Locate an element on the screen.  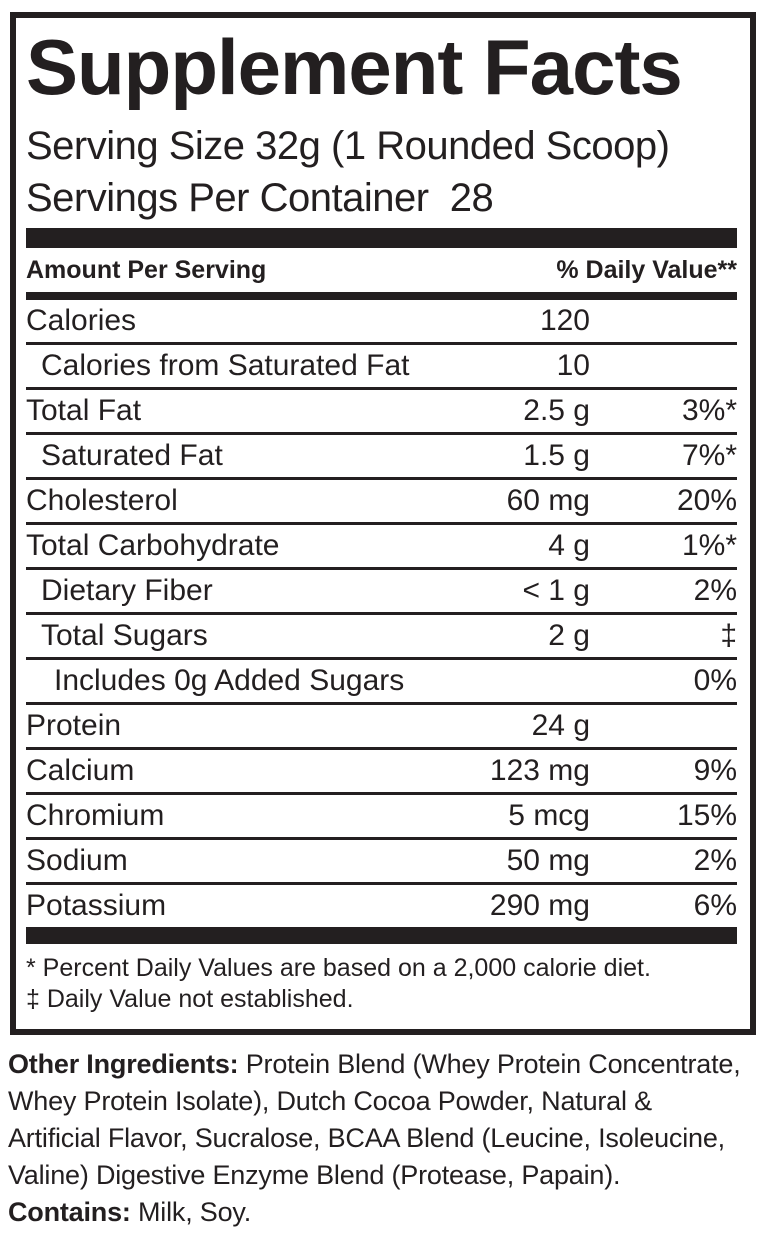
nutrient-daily-value: 1%* is located at coordinates (709, 545).